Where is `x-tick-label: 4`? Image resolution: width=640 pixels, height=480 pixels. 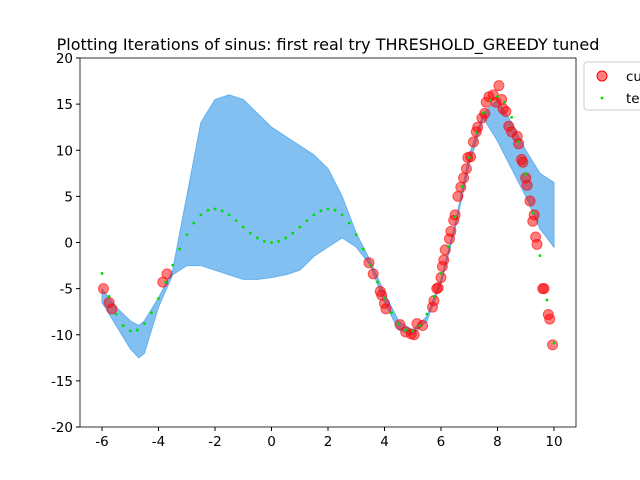
x-tick-label: 4 is located at coordinates (384, 442).